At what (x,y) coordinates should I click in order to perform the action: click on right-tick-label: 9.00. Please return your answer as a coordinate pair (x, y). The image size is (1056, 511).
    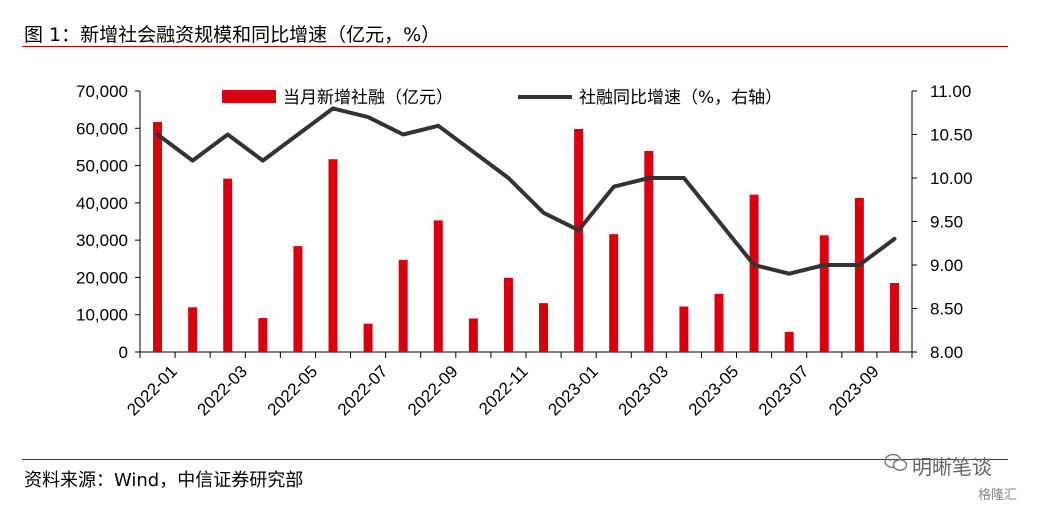
    Looking at the image, I should click on (946, 265).